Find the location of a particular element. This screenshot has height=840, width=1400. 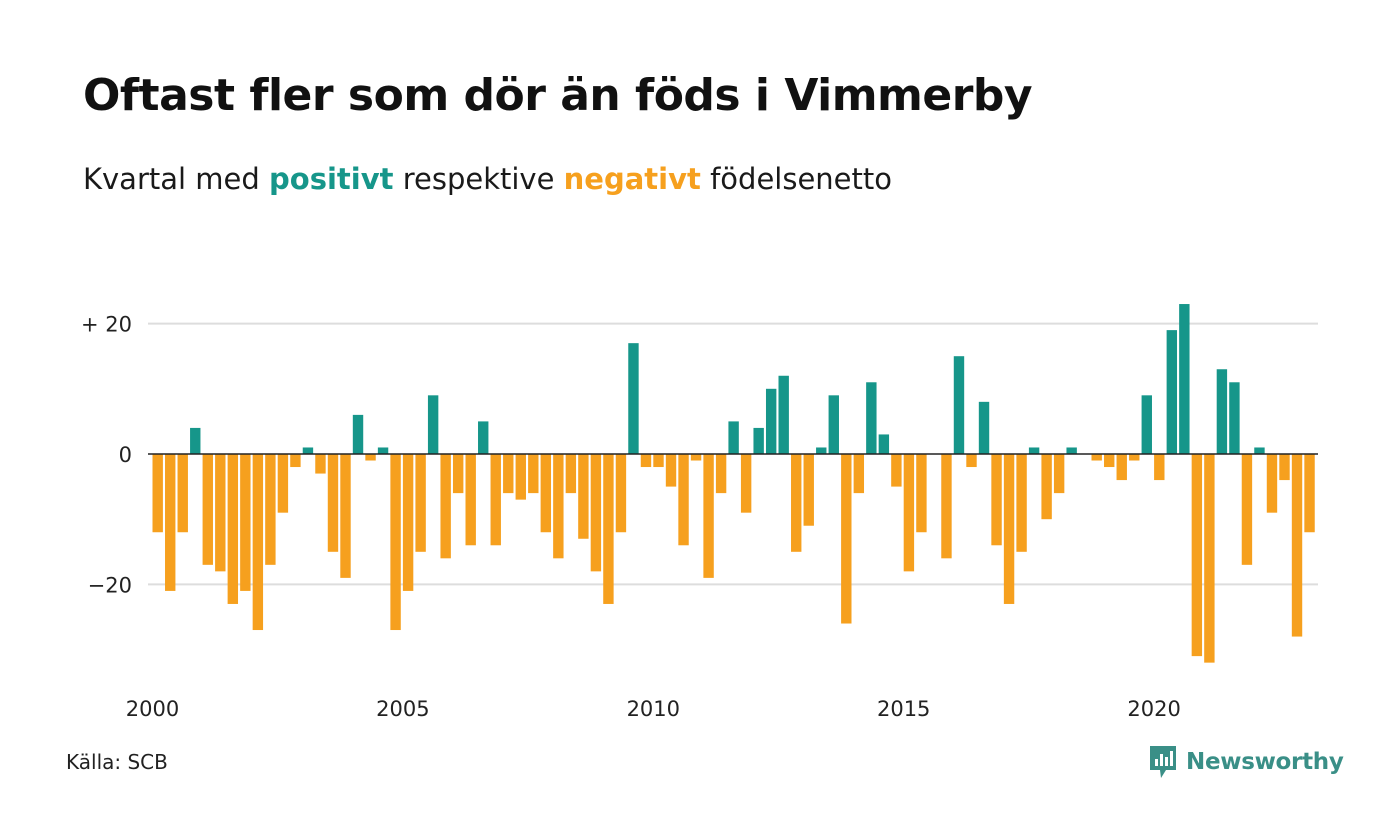

y-tick-label: 0 is located at coordinates (125, 455).